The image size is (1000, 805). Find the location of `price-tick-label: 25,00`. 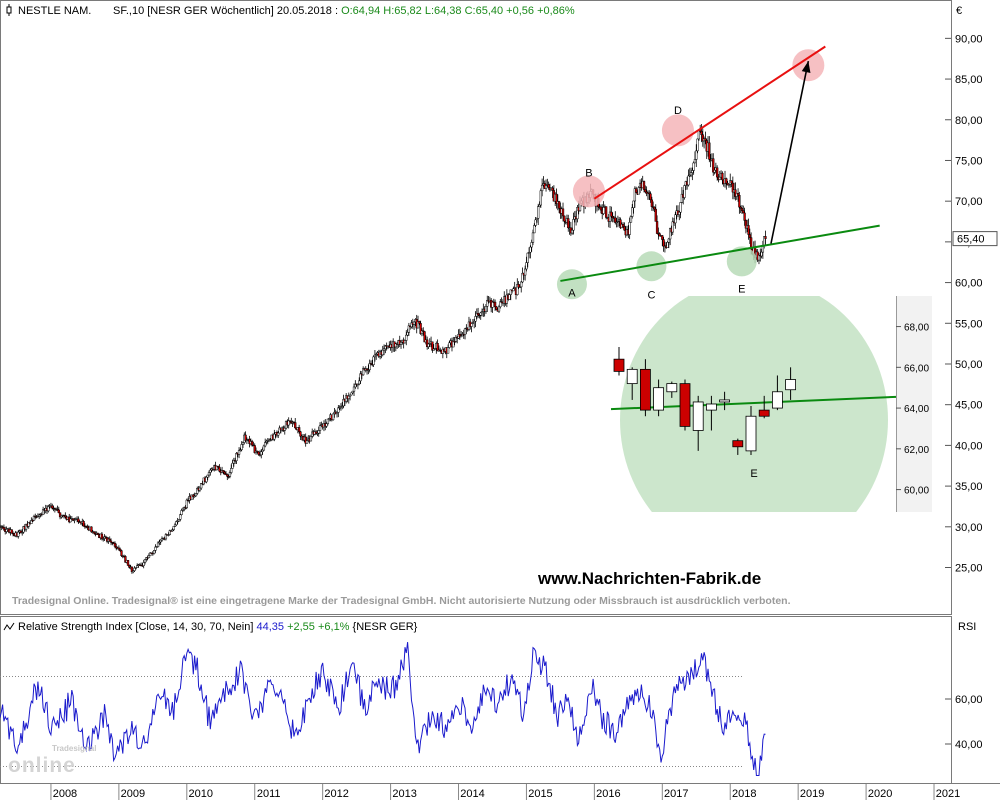

price-tick-label: 25,00 is located at coordinates (969, 569).